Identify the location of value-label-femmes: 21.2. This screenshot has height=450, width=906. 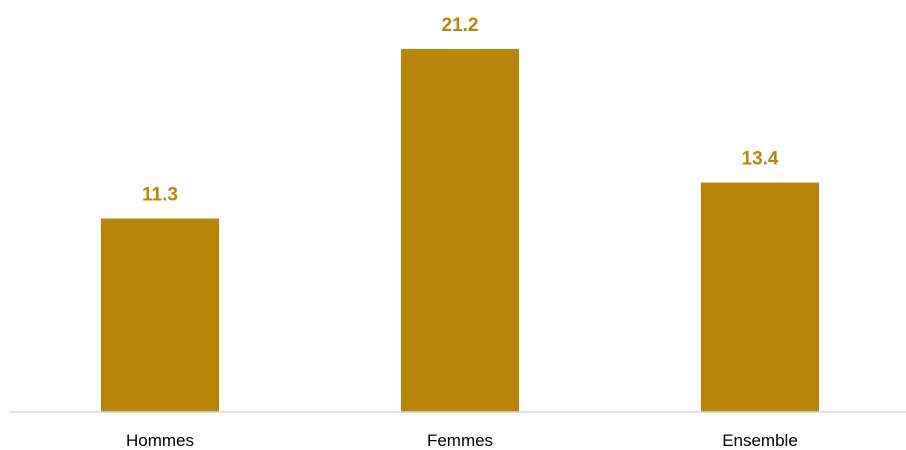
(460, 25).